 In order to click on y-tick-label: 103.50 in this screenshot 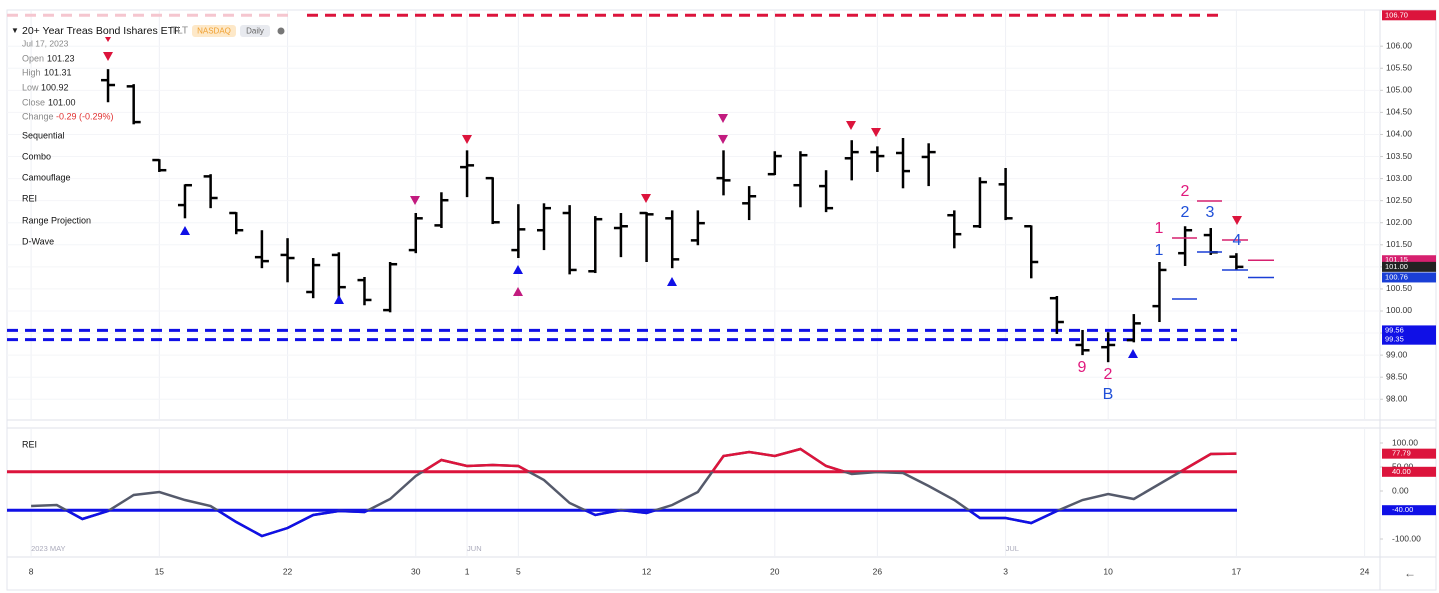, I will do `click(1399, 156)`.